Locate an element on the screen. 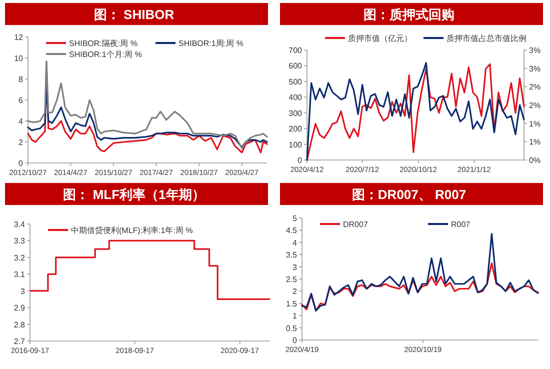  legend-label: SHIBOR:隔夜:周 % is located at coordinates (103, 43).